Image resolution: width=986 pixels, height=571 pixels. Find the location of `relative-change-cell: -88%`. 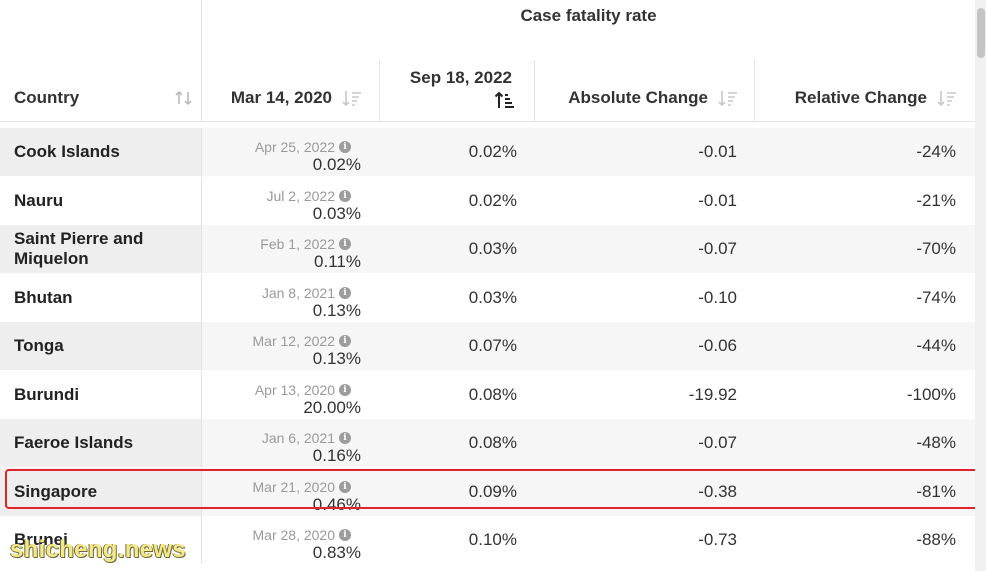

relative-change-cell: -88% is located at coordinates (936, 539).